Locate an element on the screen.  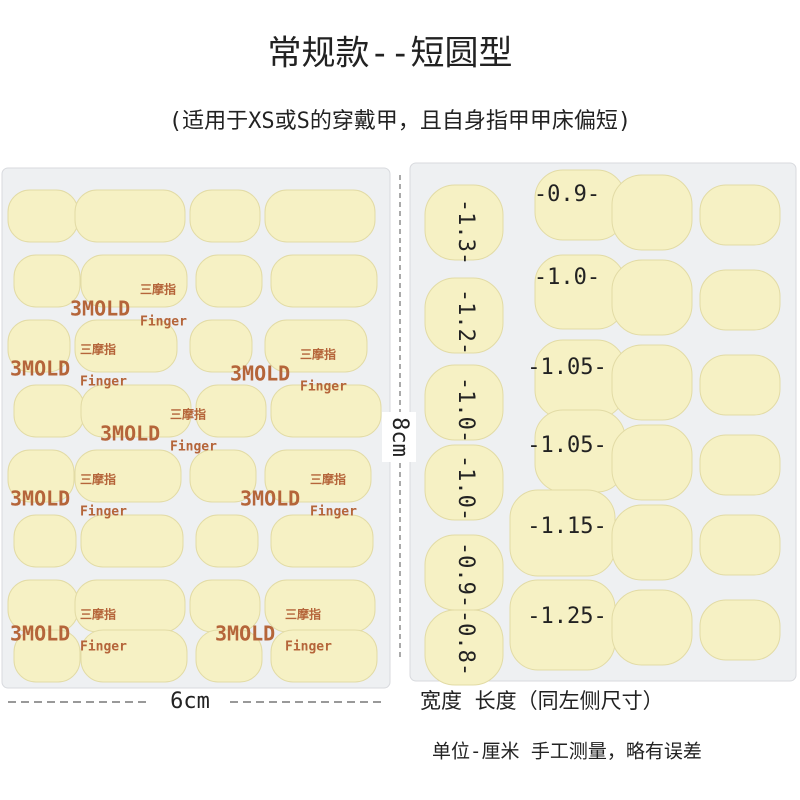
title: 常规款--短圆型 is located at coordinates (390, 54).